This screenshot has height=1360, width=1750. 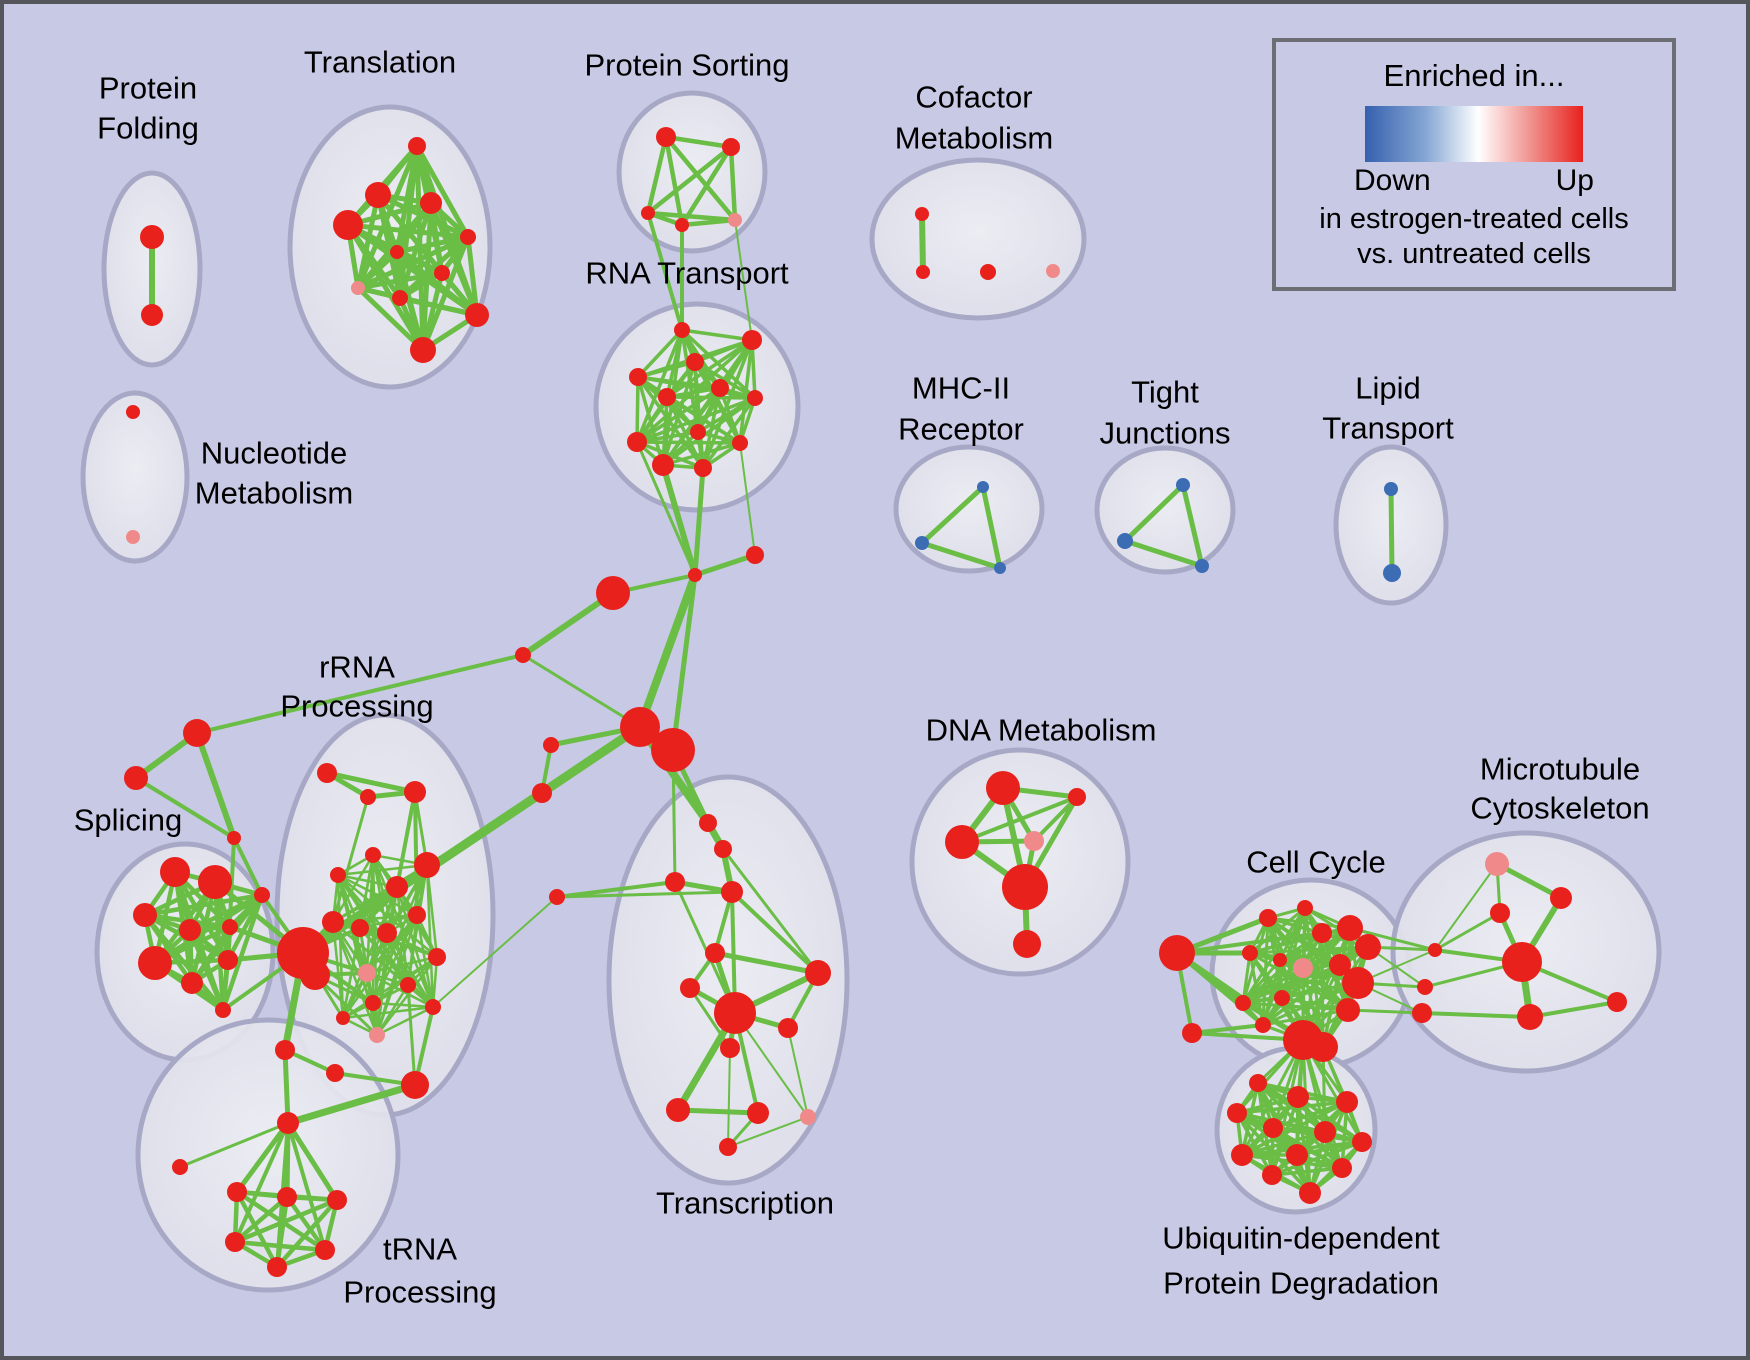 I want to click on cluster-label-line: Protein Degradation, so click(x=1301, y=1283).